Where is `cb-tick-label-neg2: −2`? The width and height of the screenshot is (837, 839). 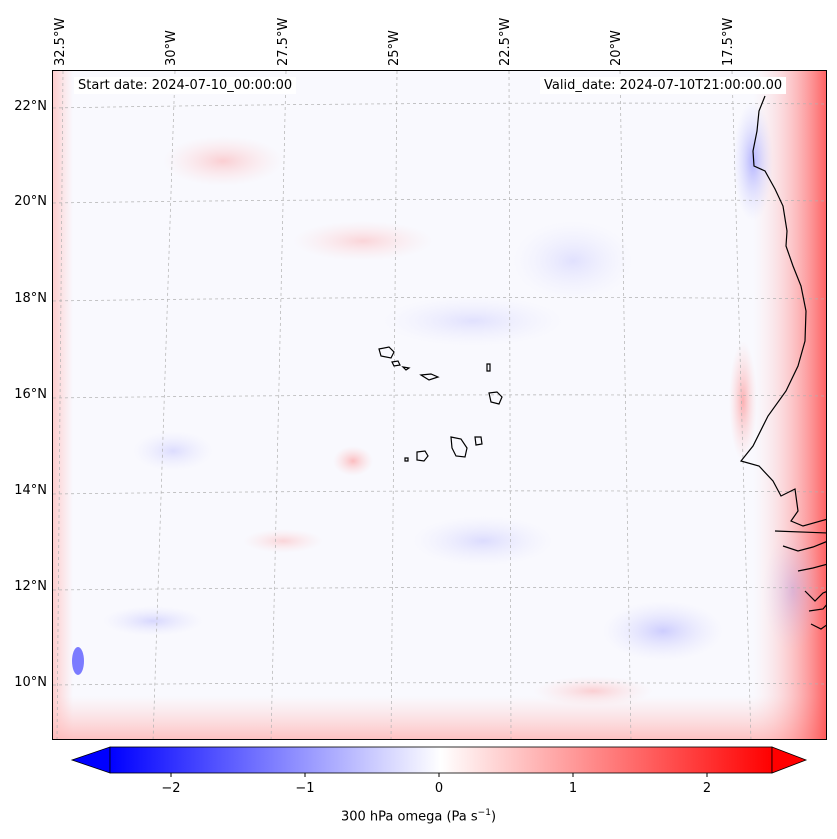 cb-tick-label-neg2: −2 is located at coordinates (171, 788).